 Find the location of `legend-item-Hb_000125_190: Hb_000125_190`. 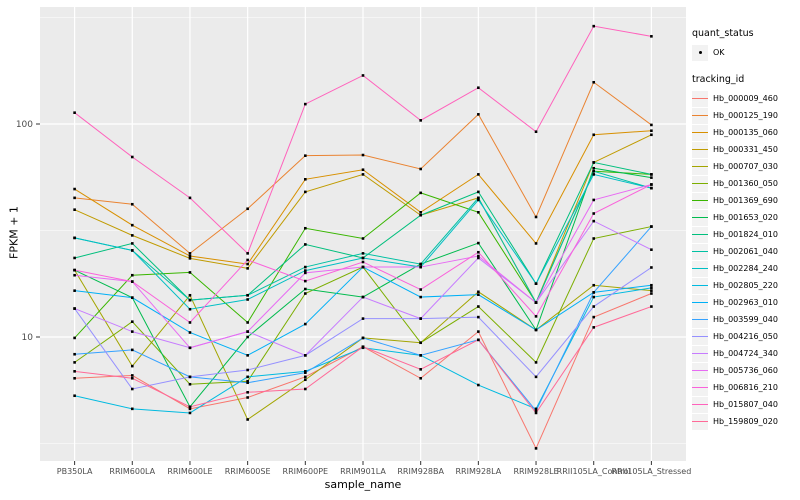

legend-item-Hb_000125_190: Hb_000125_190 is located at coordinates (745, 115).